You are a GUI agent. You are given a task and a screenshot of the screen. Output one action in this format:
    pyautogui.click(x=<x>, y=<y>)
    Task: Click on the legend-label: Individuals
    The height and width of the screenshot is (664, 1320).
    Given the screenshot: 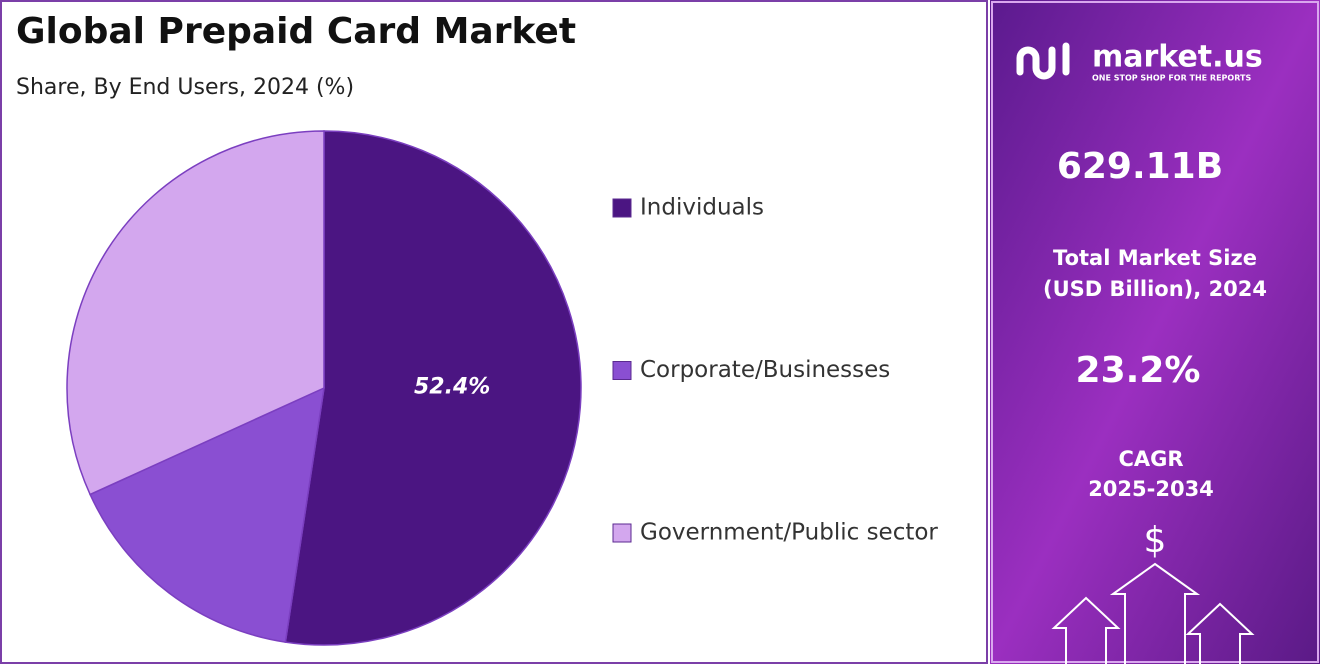 What is the action you would take?
    pyautogui.click(x=702, y=208)
    